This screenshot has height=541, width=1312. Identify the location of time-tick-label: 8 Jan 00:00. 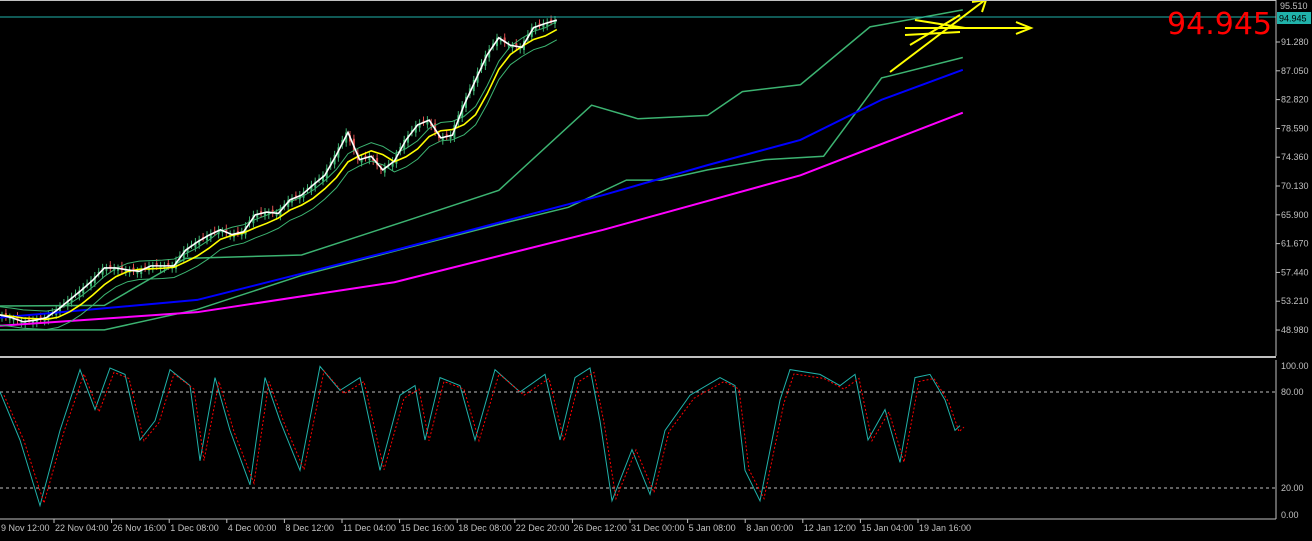
(769, 528).